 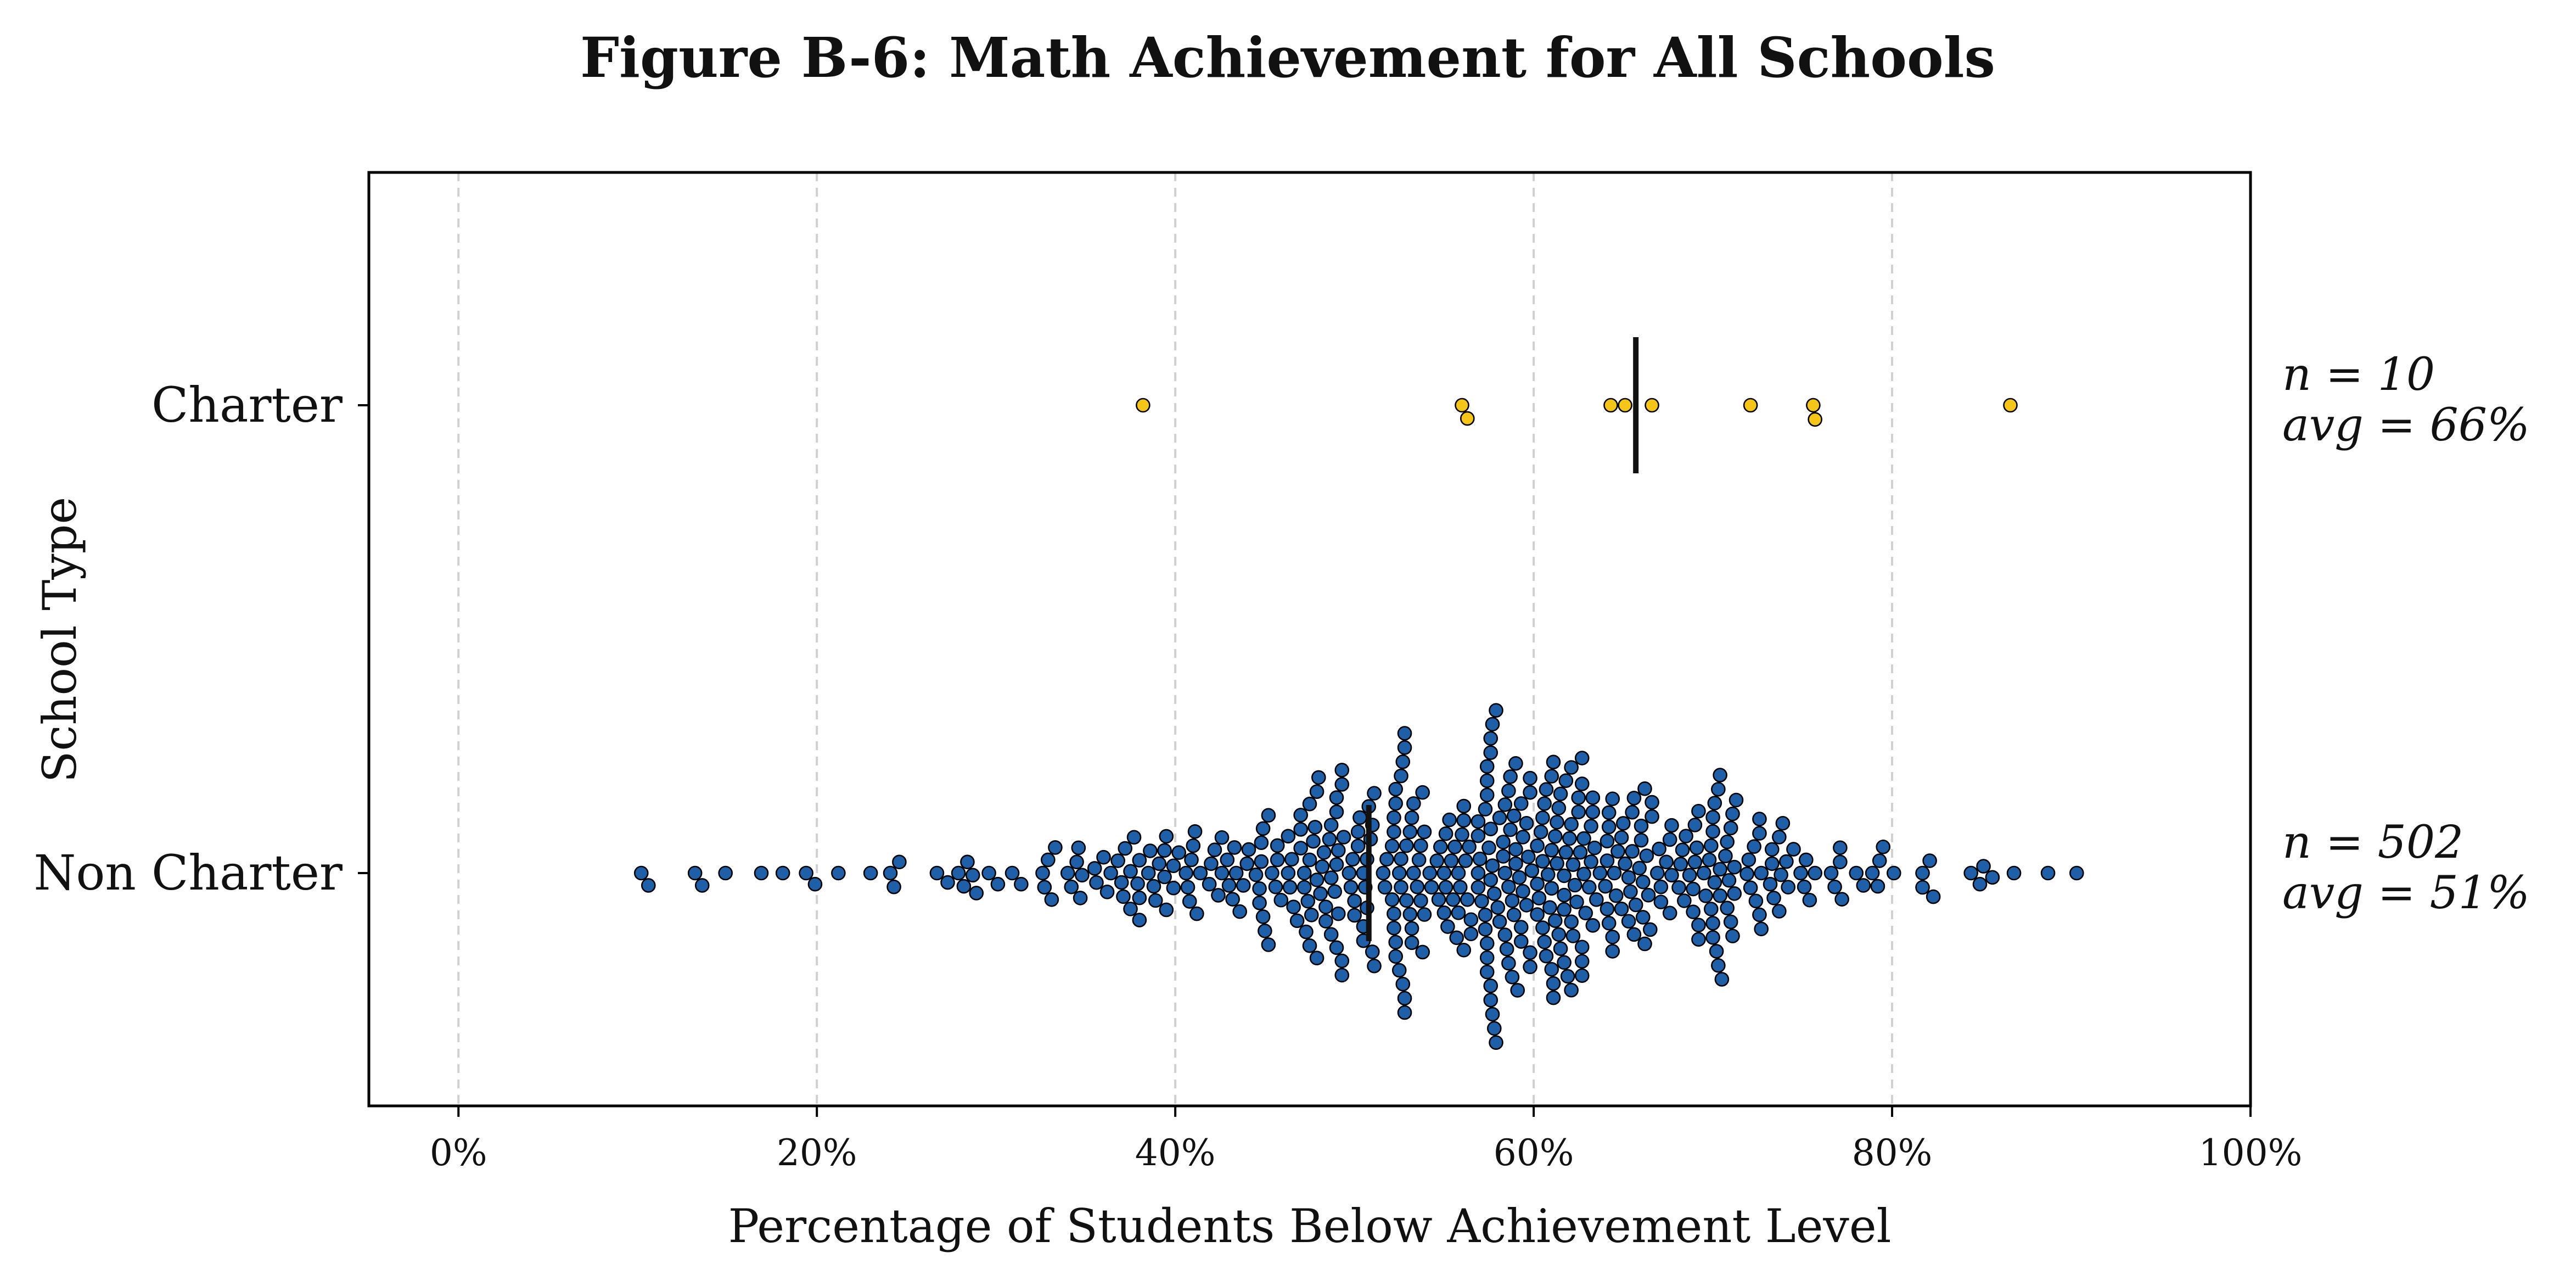 What do you see at coordinates (2406, 425) in the screenshot?
I see `avg-annotation: avg = 66%` at bounding box center [2406, 425].